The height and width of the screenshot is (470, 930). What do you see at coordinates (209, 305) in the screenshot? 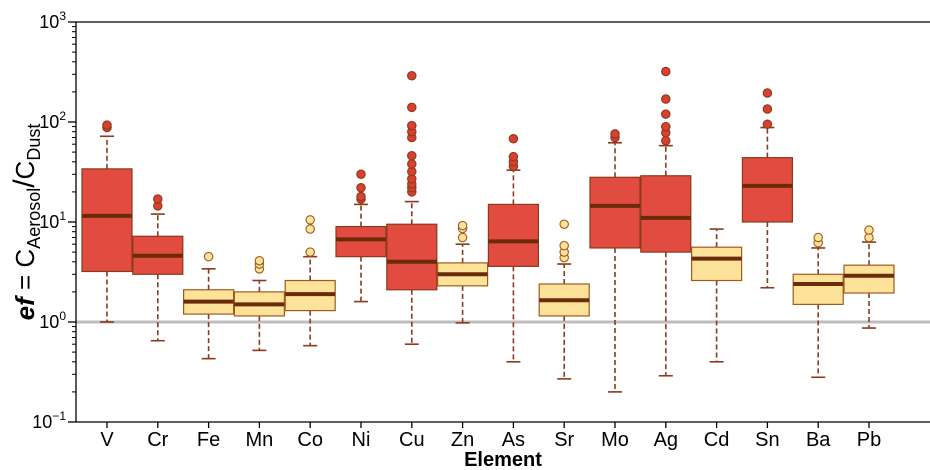
I see `box-Fe` at bounding box center [209, 305].